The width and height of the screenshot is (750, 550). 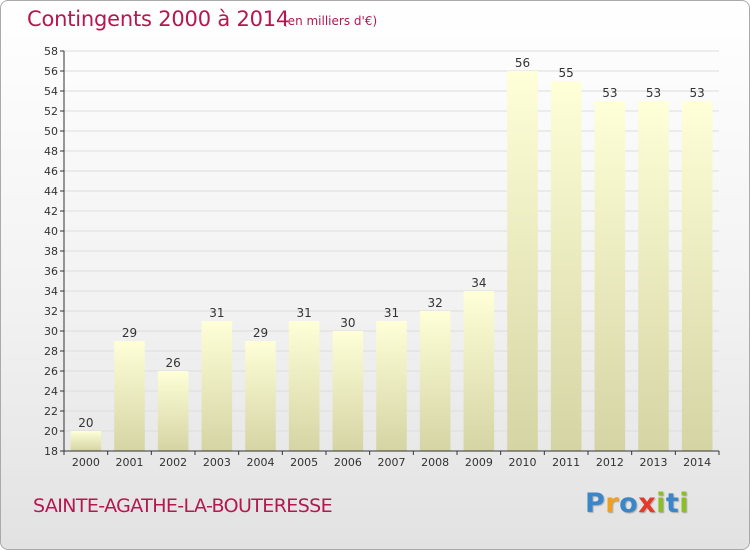 I want to click on y-tick-label: 22, so click(x=51, y=411).